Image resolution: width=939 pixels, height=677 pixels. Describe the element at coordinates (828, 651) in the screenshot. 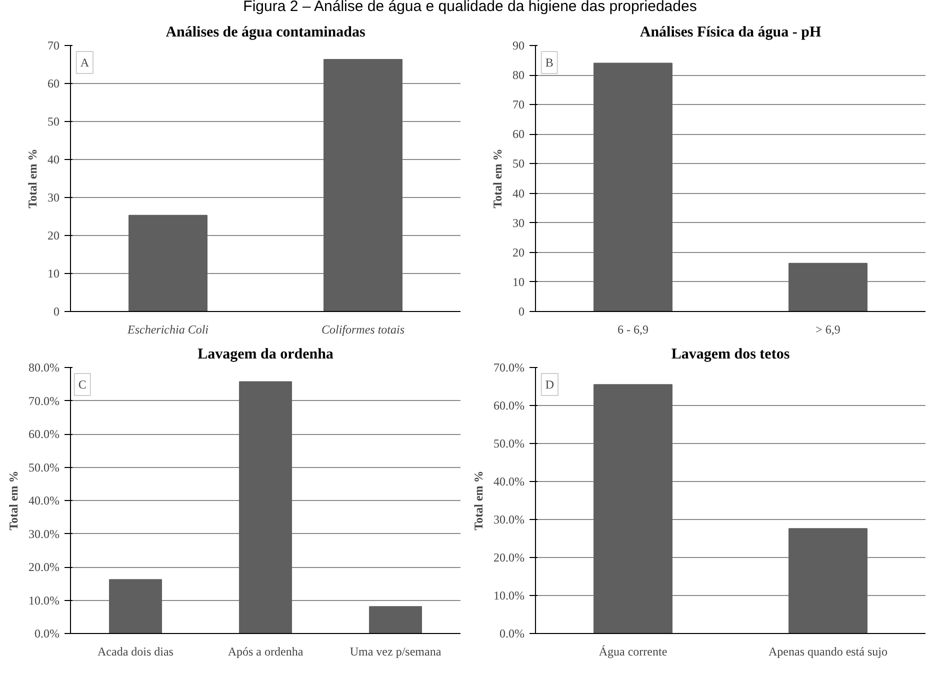

I see `x-tick-label: Apenas quando está sujo` at that location.